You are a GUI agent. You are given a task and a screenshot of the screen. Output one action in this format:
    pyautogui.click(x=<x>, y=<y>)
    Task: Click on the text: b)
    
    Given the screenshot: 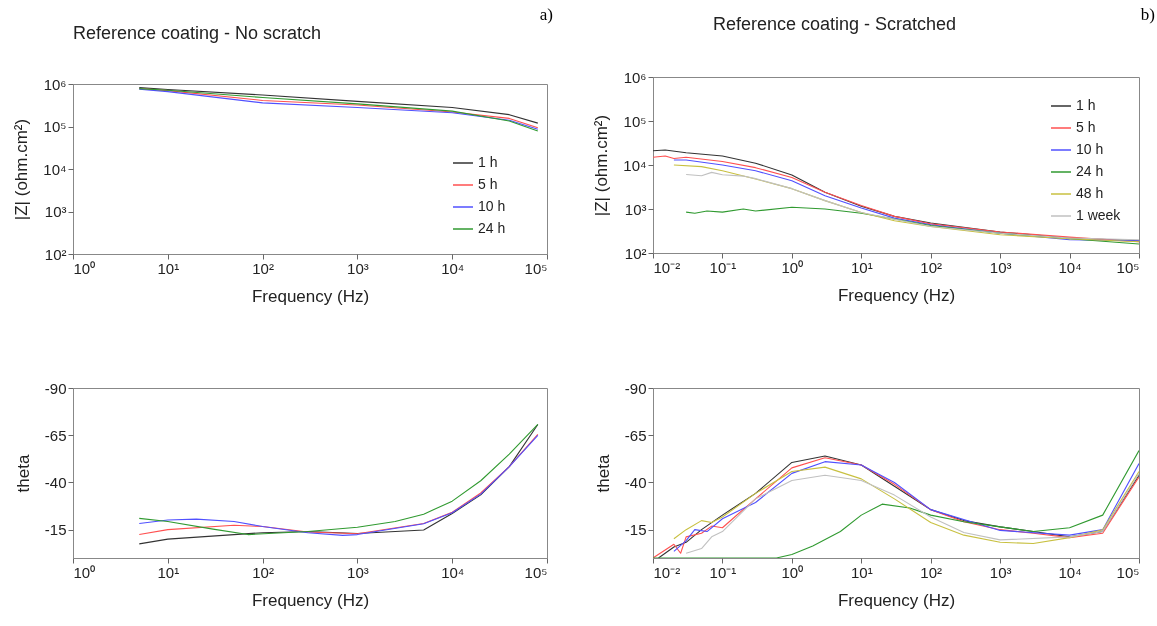 What is the action you would take?
    pyautogui.click(x=1147, y=14)
    